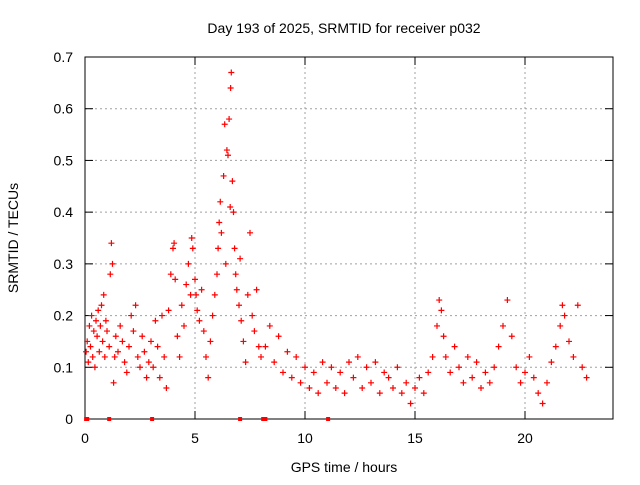 Image resolution: width=640 pixels, height=485 pixels. I want to click on y-tick-label: 0.5, so click(64, 160).